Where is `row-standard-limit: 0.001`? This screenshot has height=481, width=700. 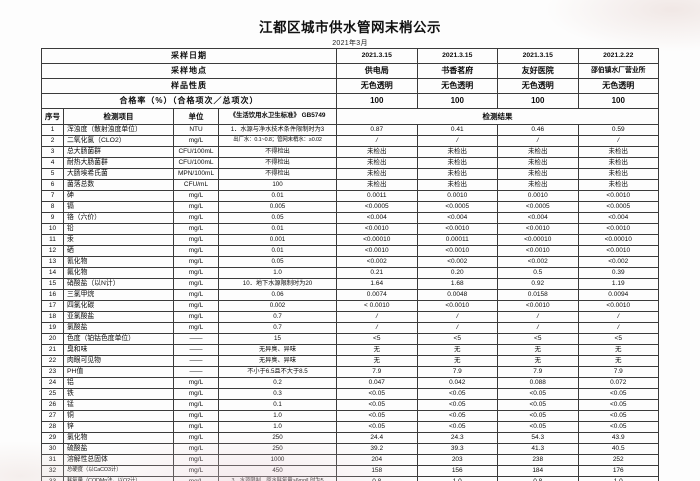 row-standard-limit: 0.001 is located at coordinates (277, 240).